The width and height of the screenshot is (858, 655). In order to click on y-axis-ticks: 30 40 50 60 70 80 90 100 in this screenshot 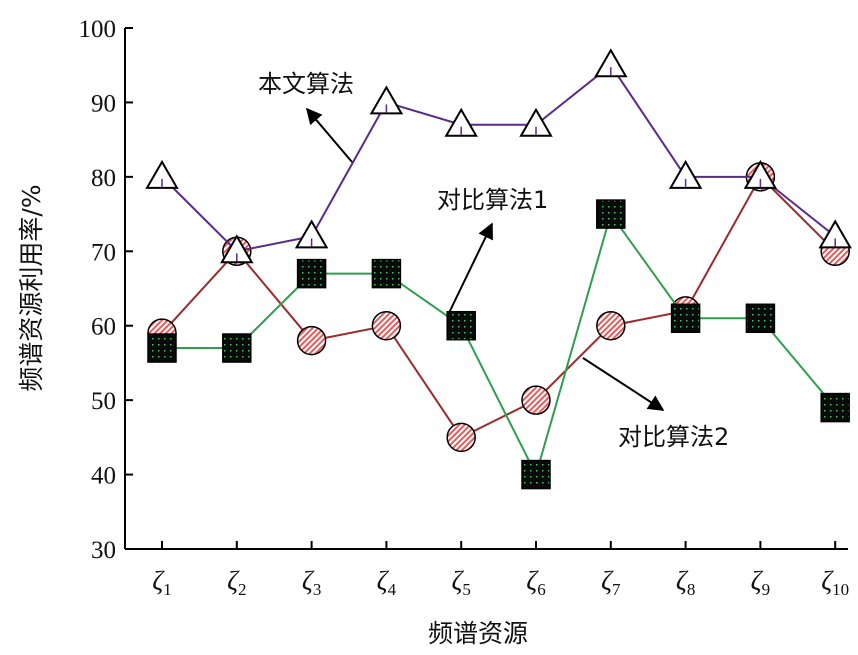, I will do `click(106, 290)`.